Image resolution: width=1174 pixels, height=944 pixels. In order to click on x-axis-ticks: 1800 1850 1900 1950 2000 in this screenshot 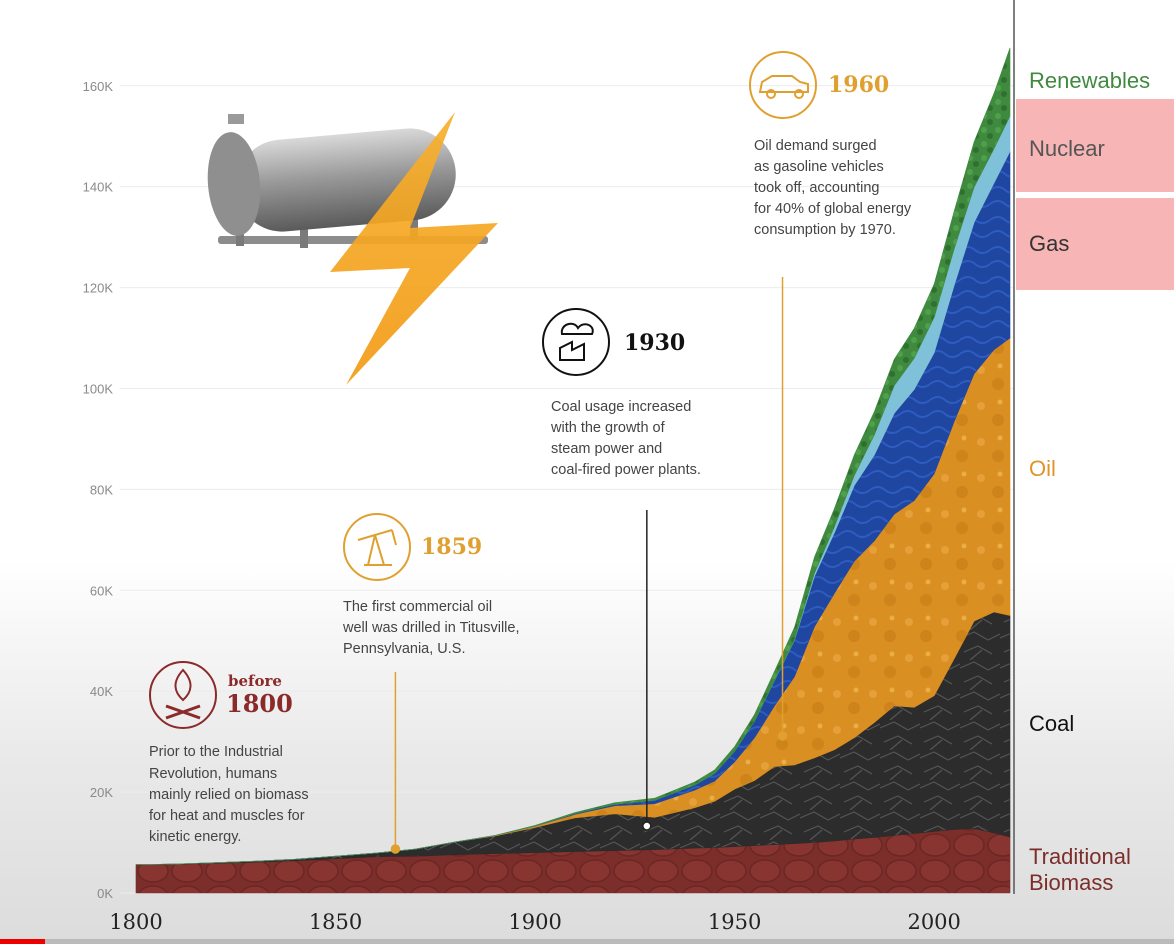, I will do `click(535, 922)`.